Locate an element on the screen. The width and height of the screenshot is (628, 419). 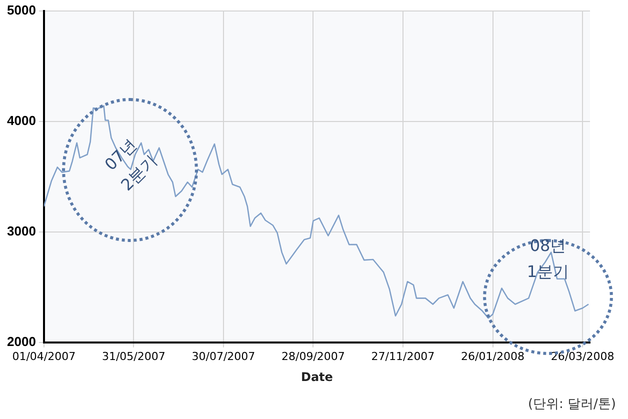
x-tick-label: 28/09/2007 is located at coordinates (313, 356).